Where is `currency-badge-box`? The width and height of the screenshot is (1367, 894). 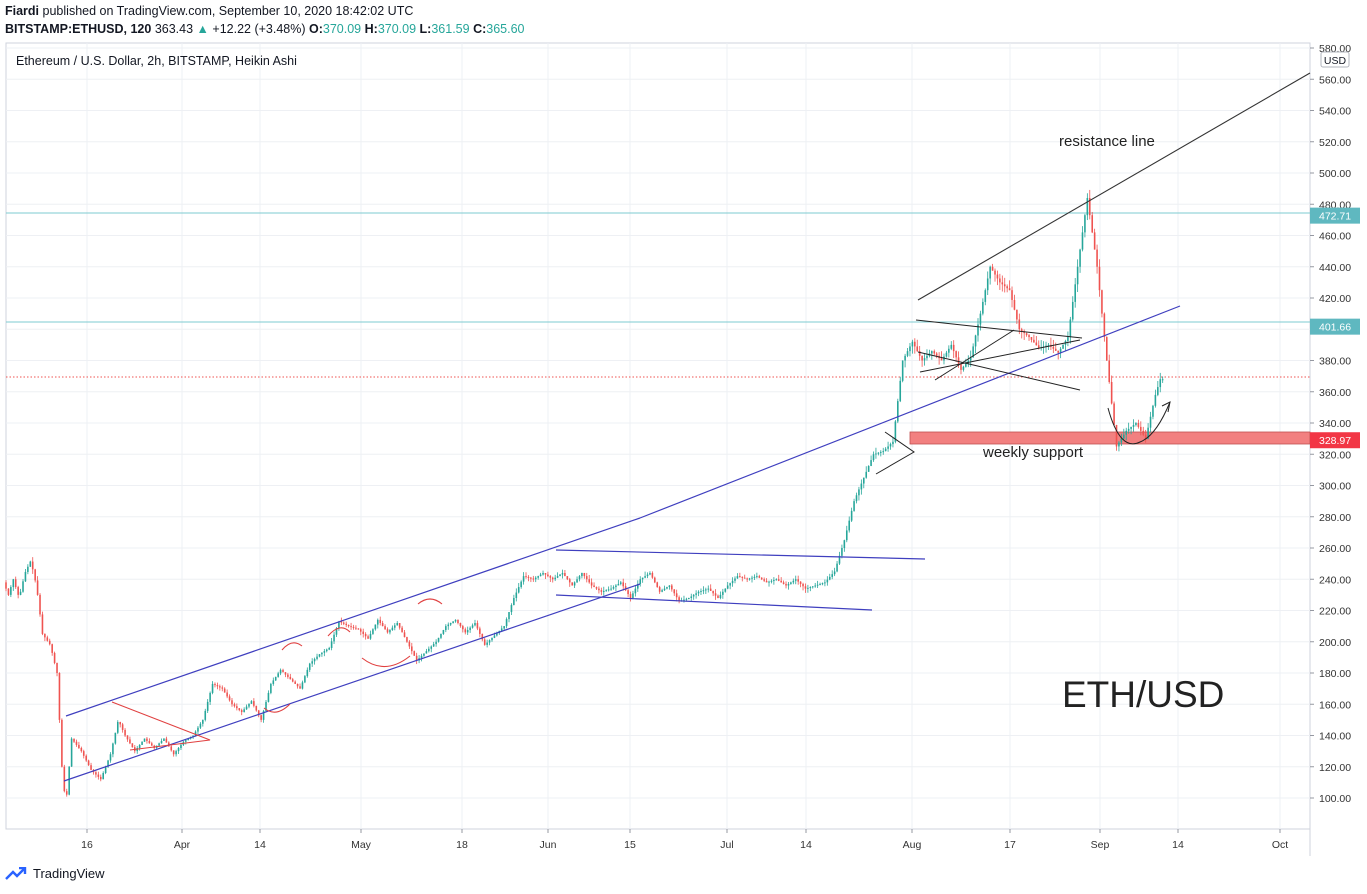
currency-badge-box is located at coordinates (1335, 59).